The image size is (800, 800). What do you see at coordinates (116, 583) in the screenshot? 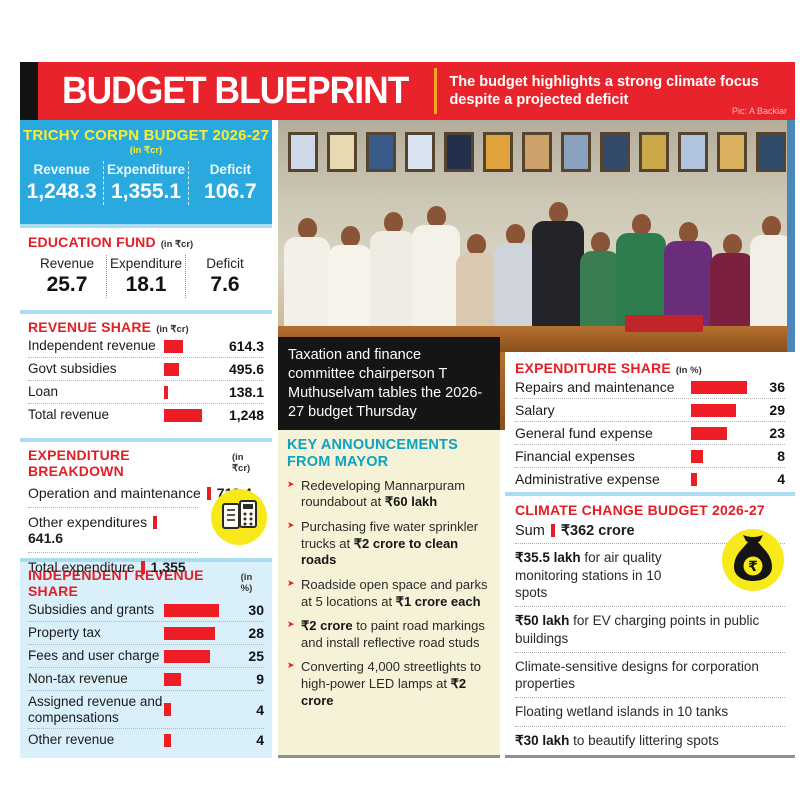
I see `independent-revenue-share-title: INDEPENDENT REVENUE SHARE` at bounding box center [116, 583].